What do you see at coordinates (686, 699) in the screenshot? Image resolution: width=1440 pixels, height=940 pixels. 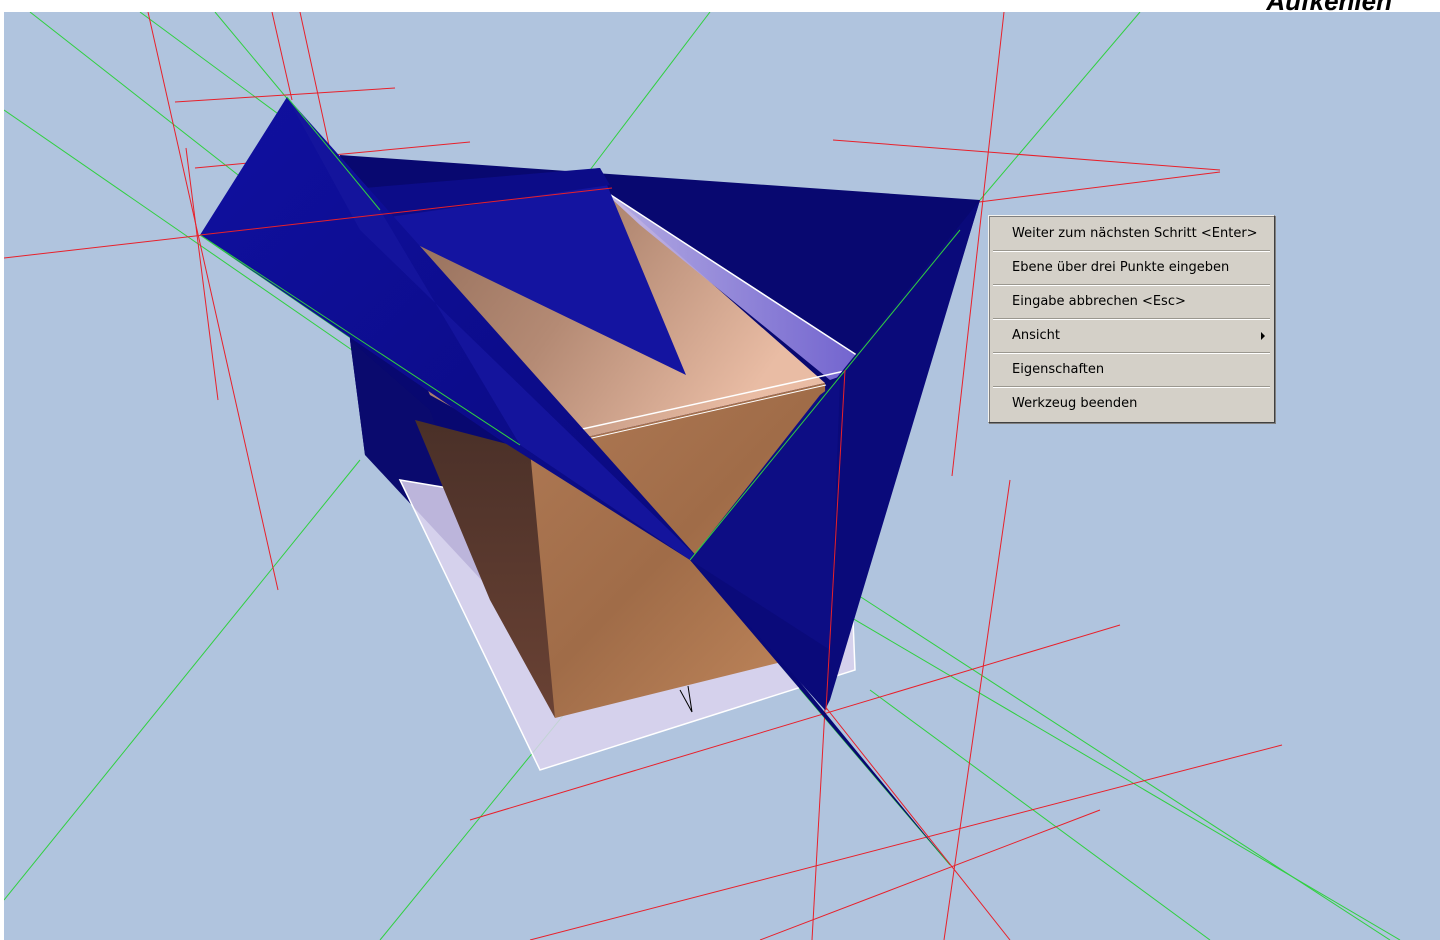 I see `wood-notch` at bounding box center [686, 699].